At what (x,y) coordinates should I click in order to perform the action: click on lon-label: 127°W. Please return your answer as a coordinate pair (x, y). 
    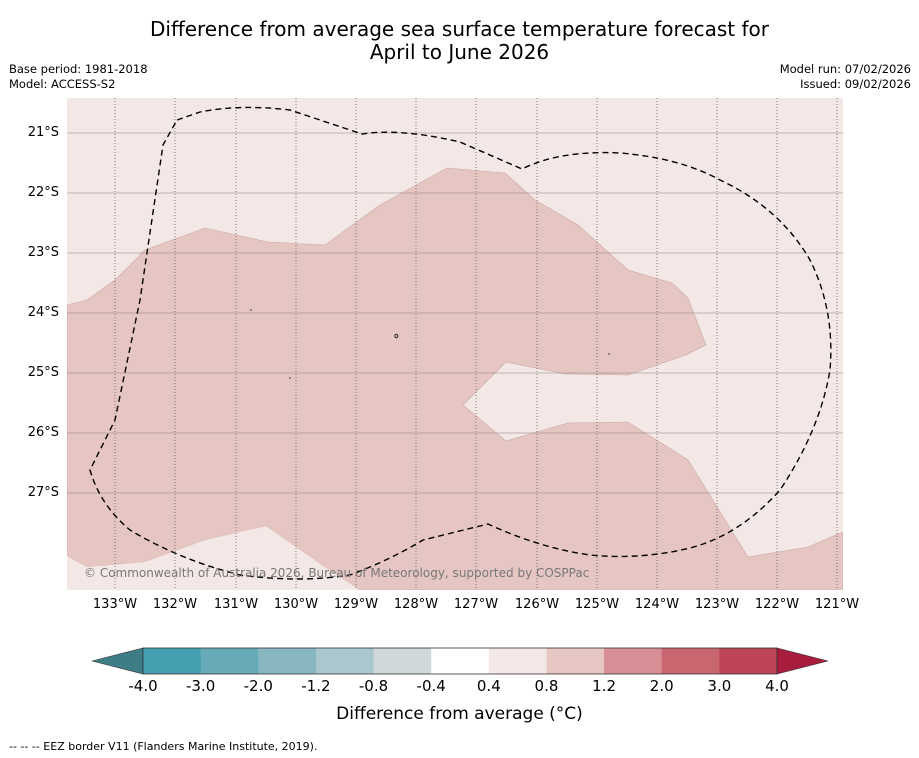
    Looking at the image, I should click on (476, 604).